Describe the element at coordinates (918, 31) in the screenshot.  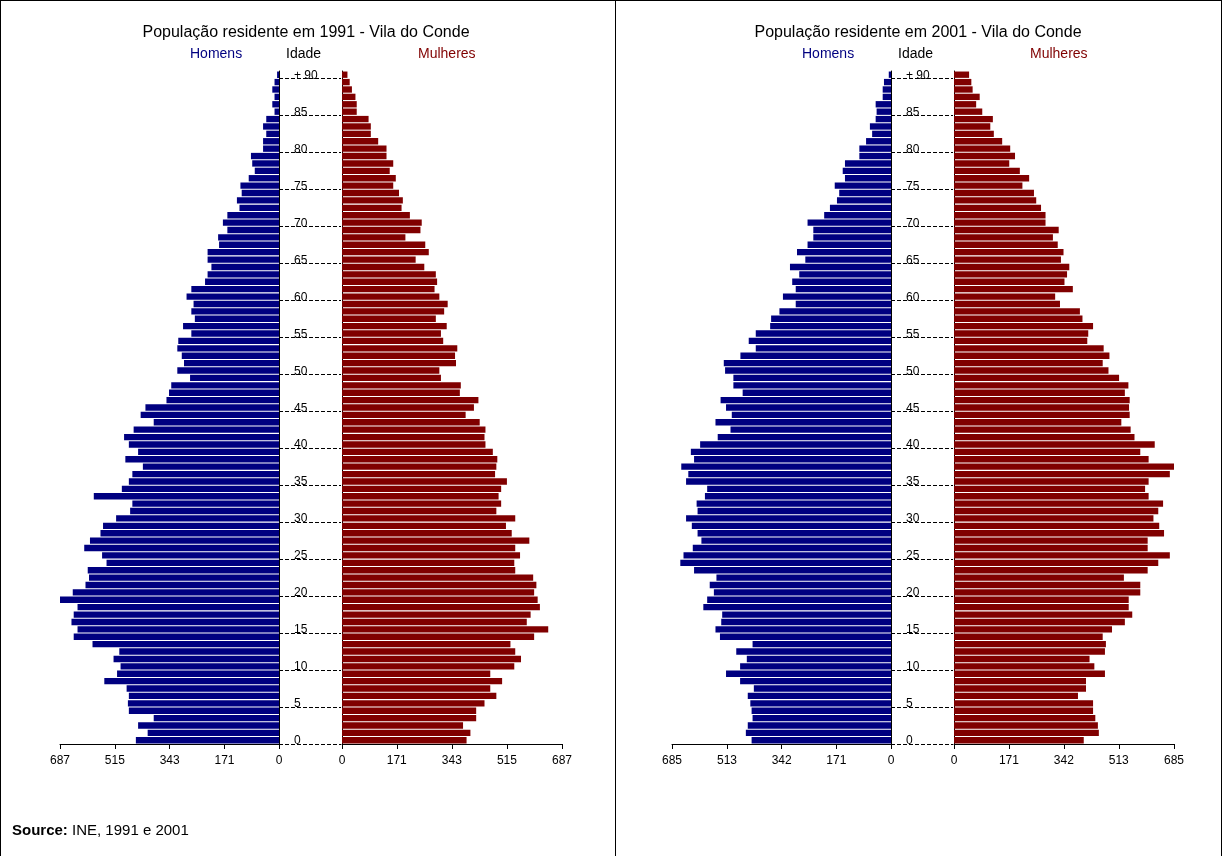
I see `chart-title: População residente em 2001 - Vila do Conde` at that location.